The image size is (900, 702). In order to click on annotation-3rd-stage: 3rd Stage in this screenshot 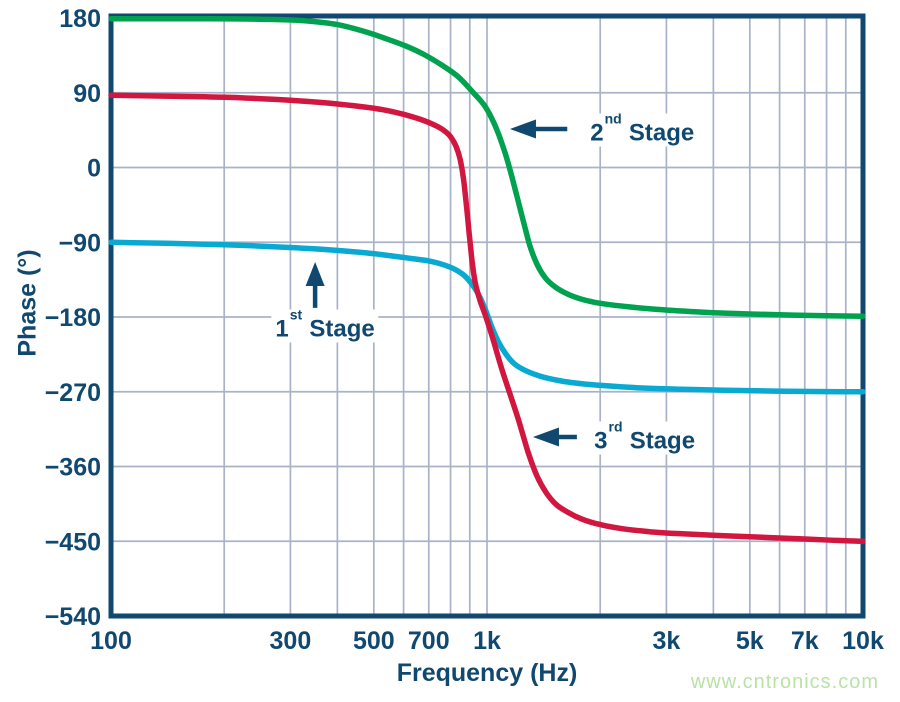, I will do `click(645, 436)`.